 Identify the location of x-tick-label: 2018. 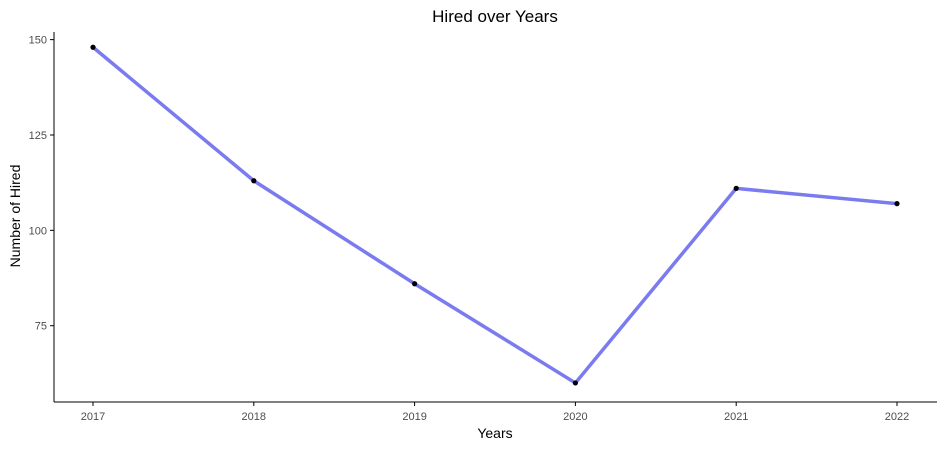
(254, 417).